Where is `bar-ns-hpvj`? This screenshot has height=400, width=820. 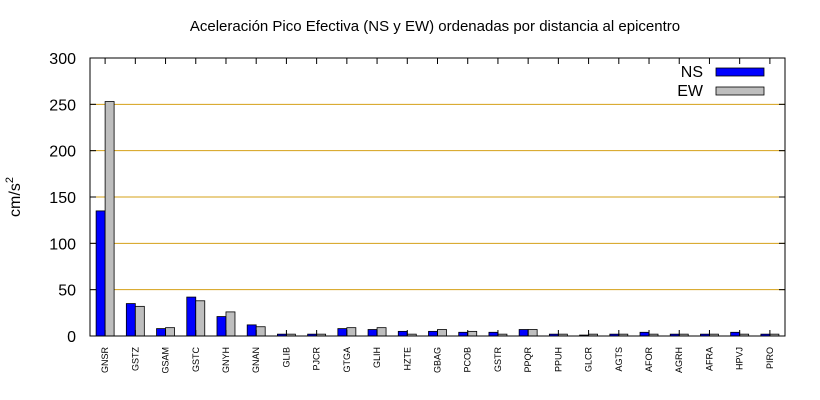 bar-ns-hpvj is located at coordinates (735, 334).